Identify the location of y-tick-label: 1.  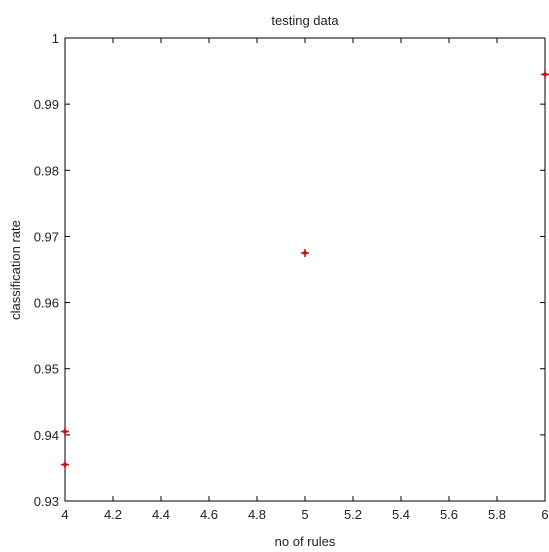
(55, 38).